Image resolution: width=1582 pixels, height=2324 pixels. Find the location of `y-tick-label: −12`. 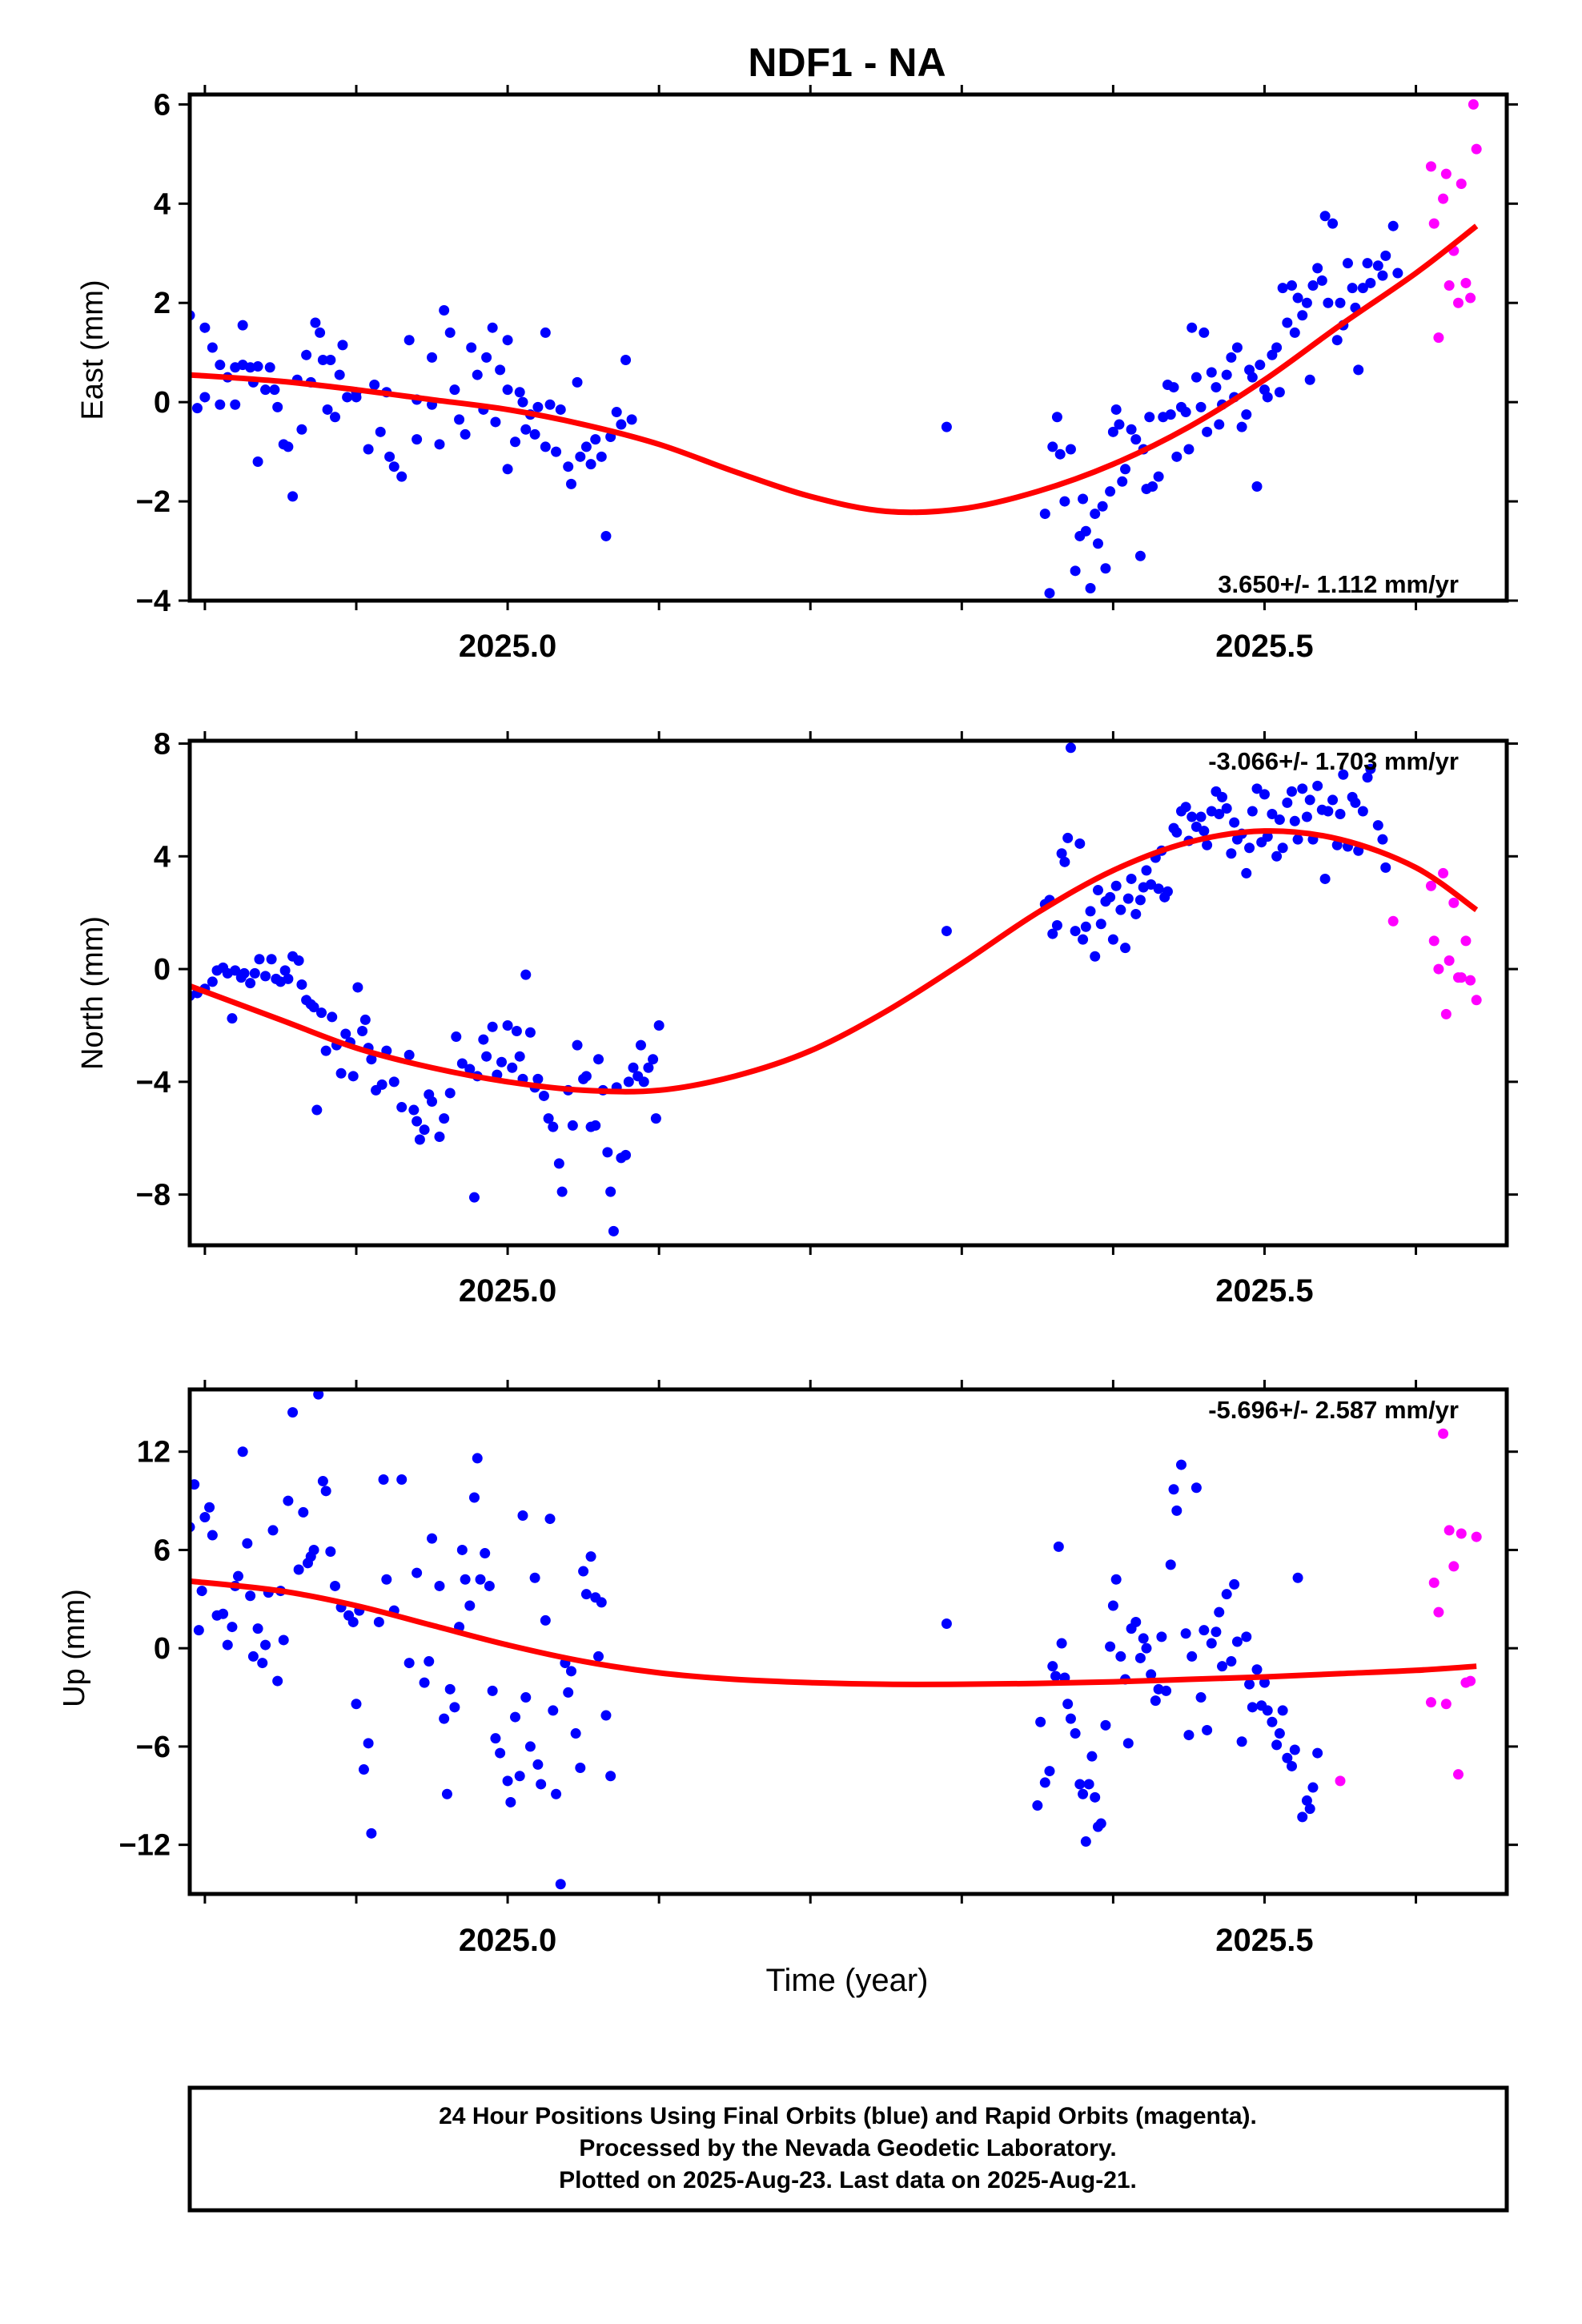

y-tick-label: −12 is located at coordinates (145, 1846).